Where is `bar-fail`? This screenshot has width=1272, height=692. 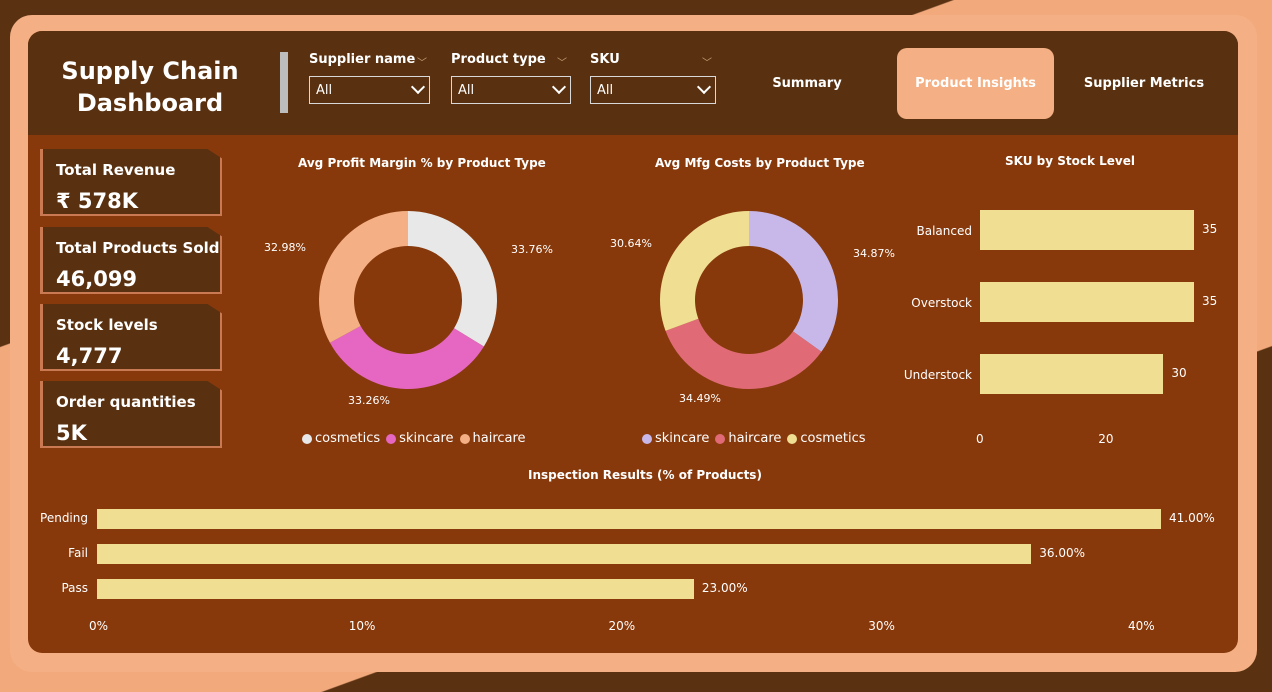 bar-fail is located at coordinates (564, 554).